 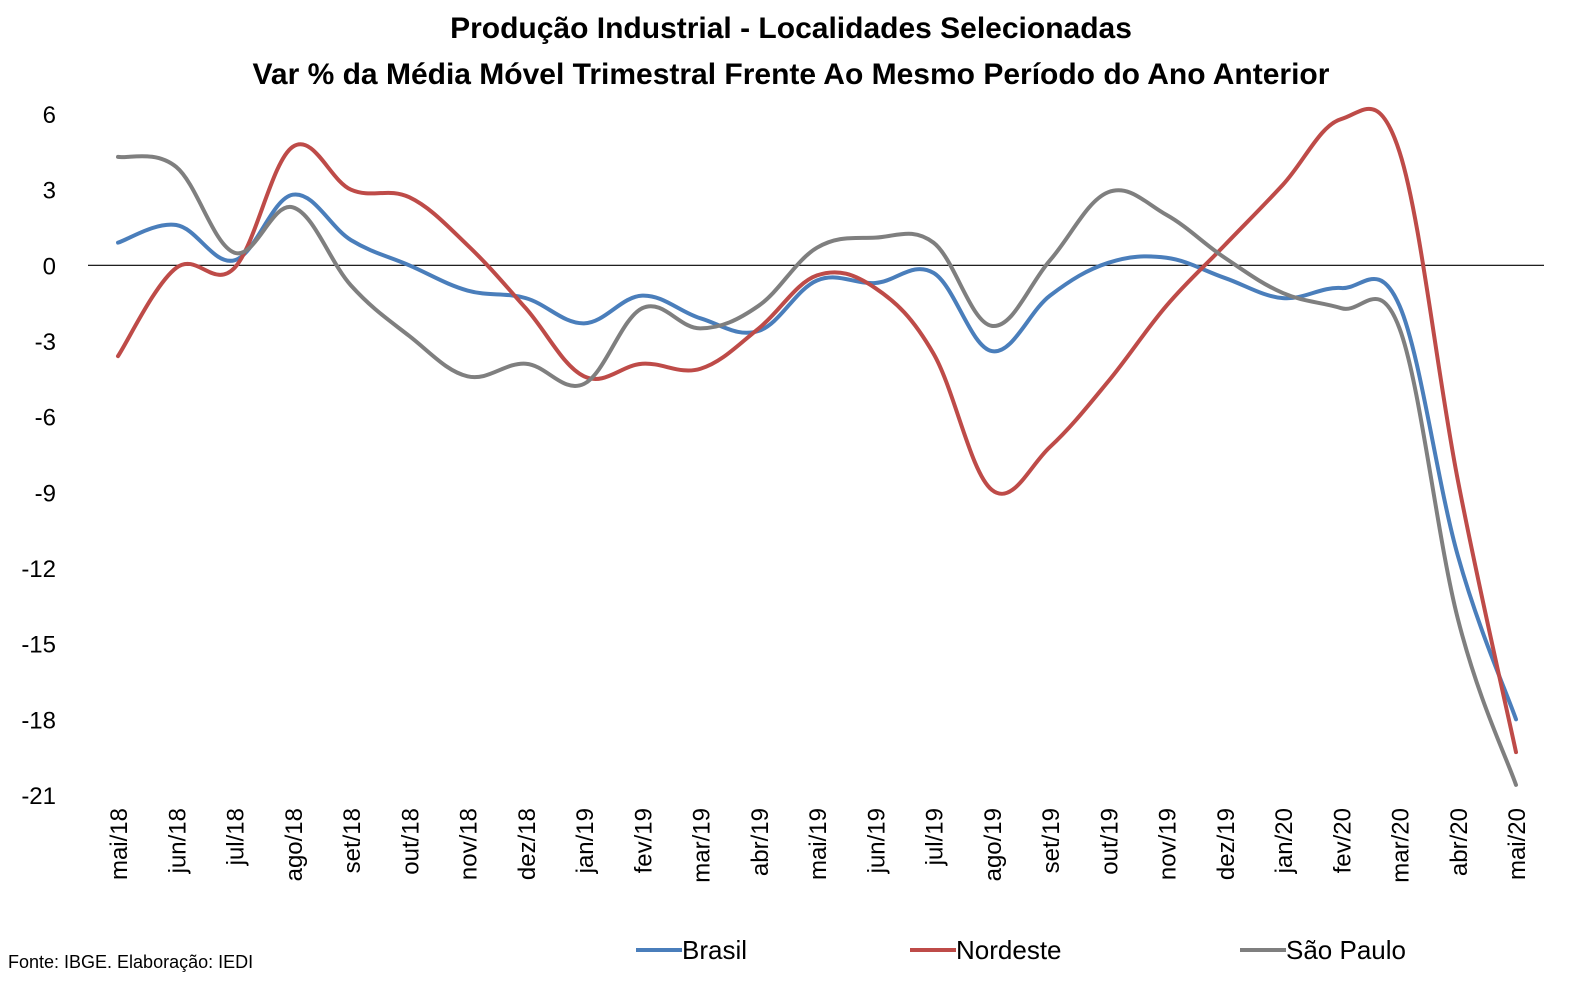 What do you see at coordinates (38, 645) in the screenshot?
I see `y-tick-label: -15` at bounding box center [38, 645].